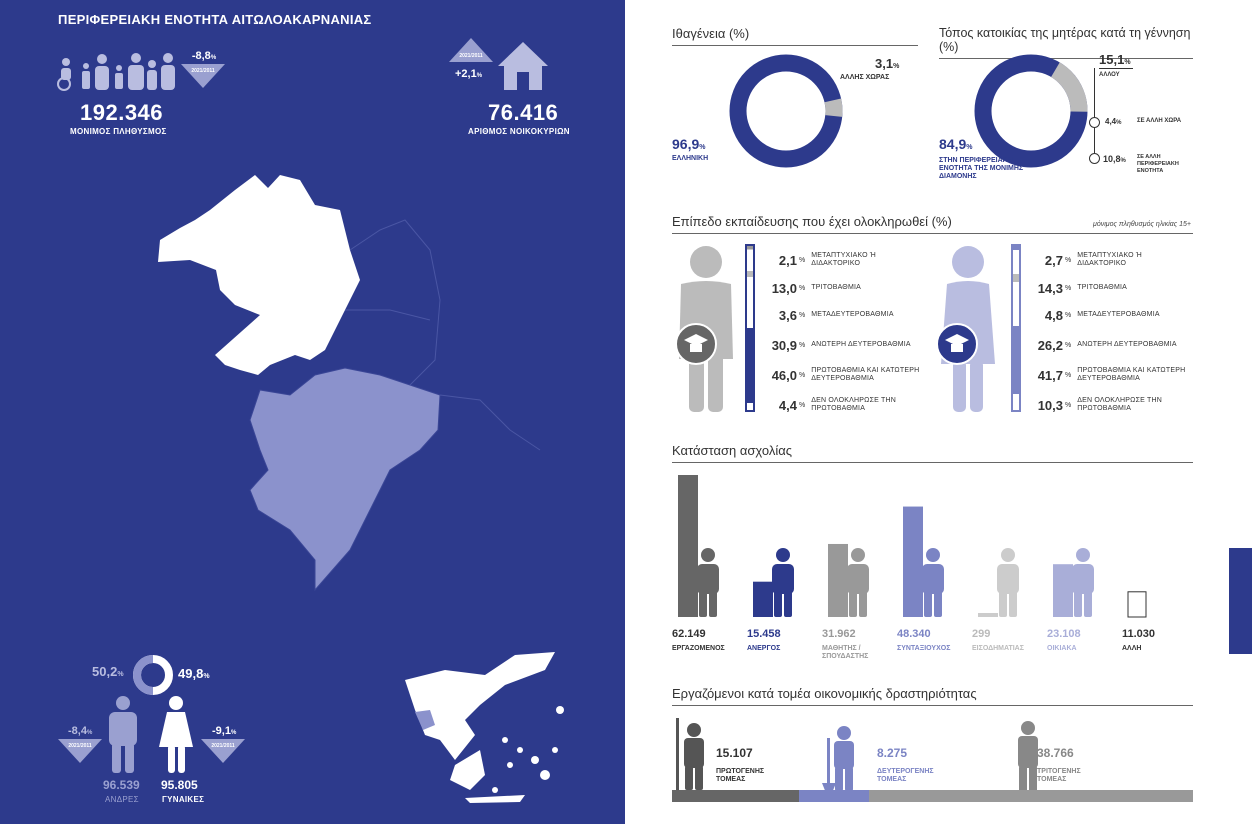 This screenshot has width=1252, height=824. What do you see at coordinates (750, 328) in the screenshot?
I see `education-men-bar` at bounding box center [750, 328].